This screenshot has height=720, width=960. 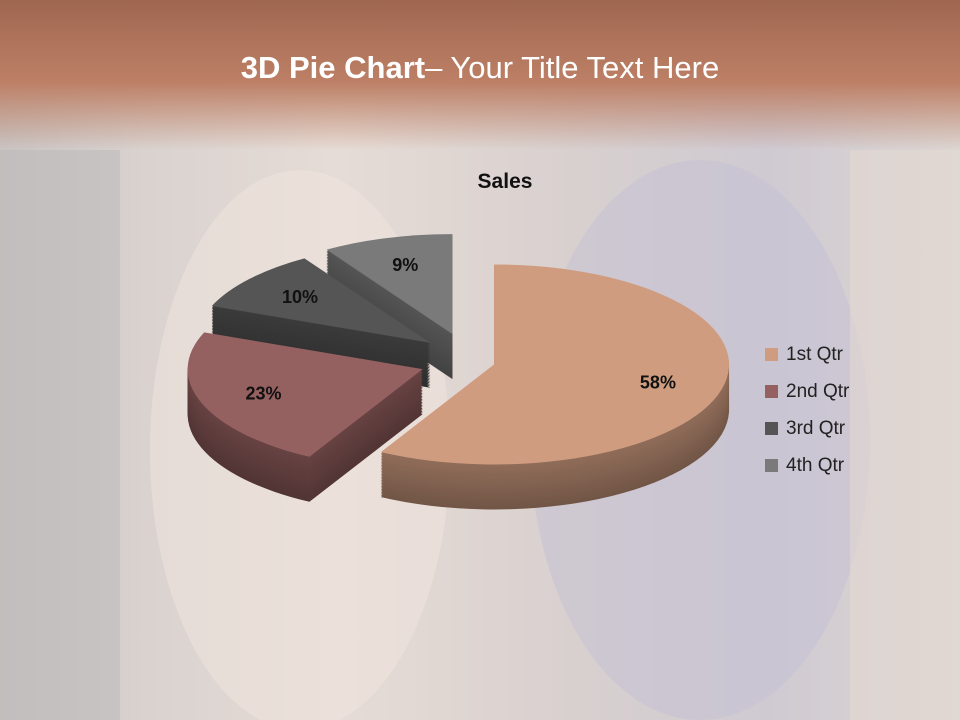 What do you see at coordinates (815, 354) in the screenshot?
I see `legend-label: 1st Qtr` at bounding box center [815, 354].